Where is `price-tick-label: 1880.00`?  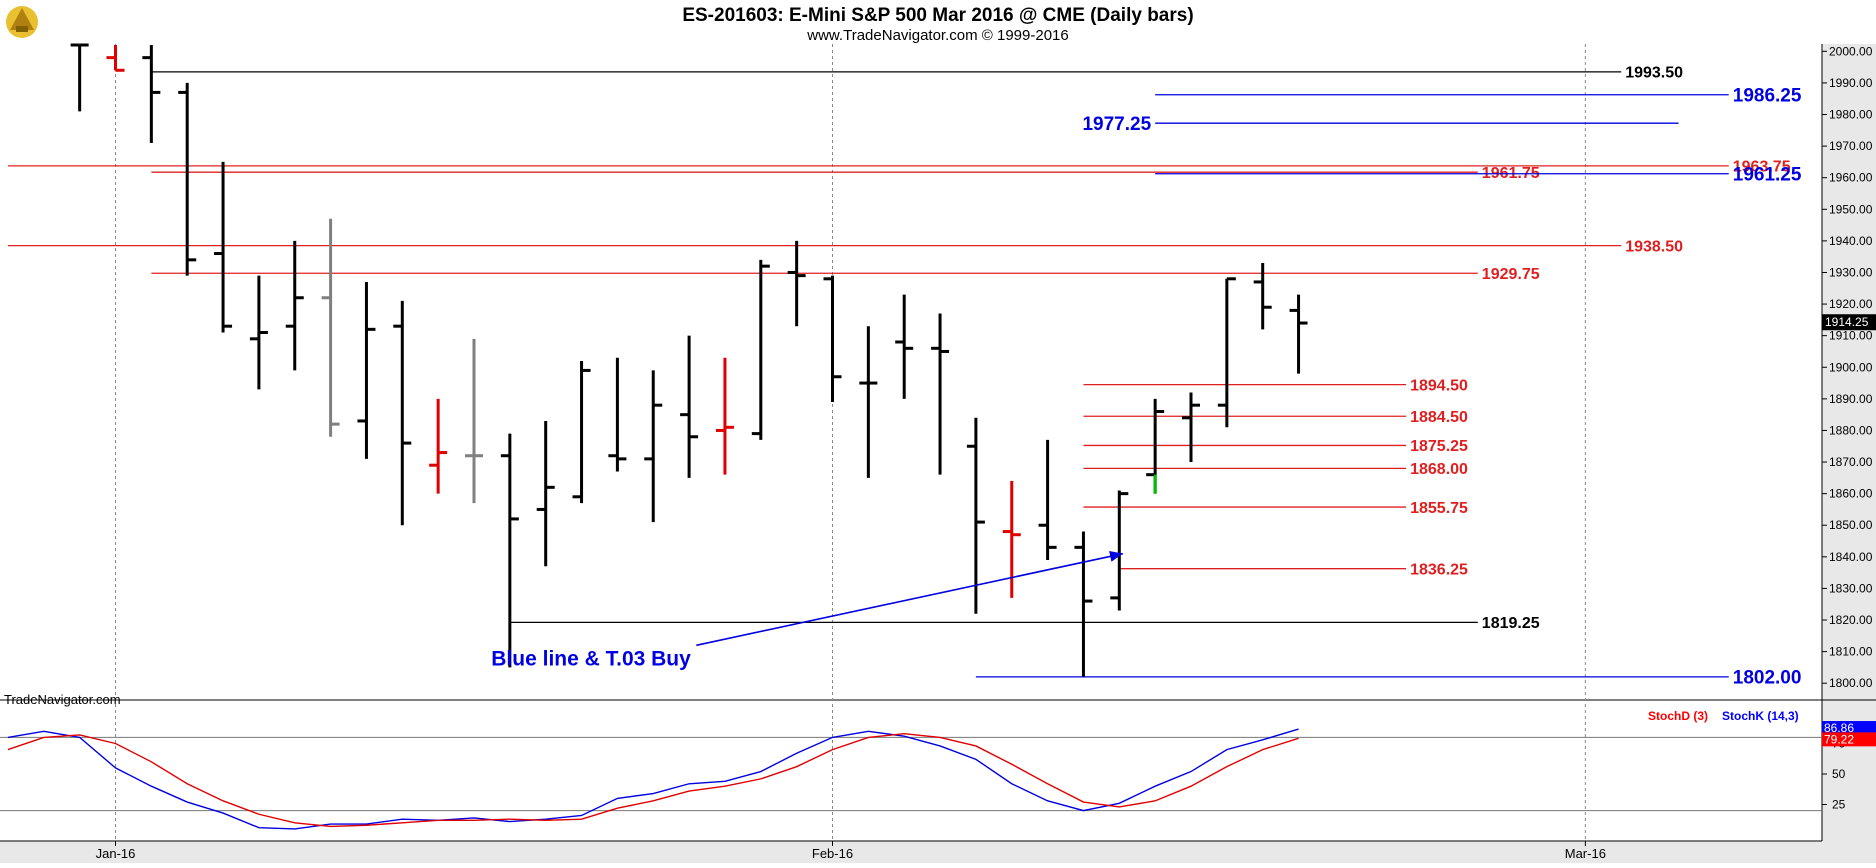
price-tick-label: 1880.00 is located at coordinates (1851, 430).